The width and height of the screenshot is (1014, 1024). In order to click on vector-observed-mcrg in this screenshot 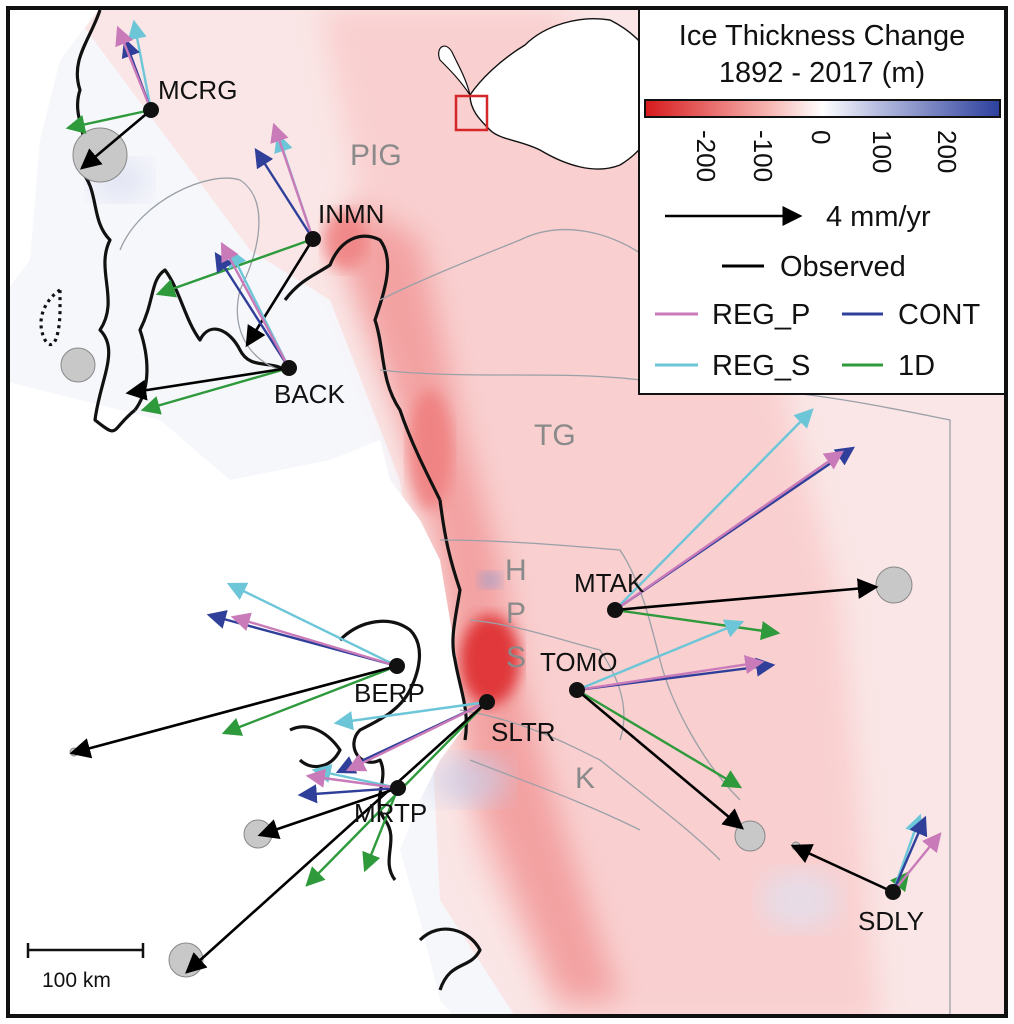, I will do `click(116, 139)`.